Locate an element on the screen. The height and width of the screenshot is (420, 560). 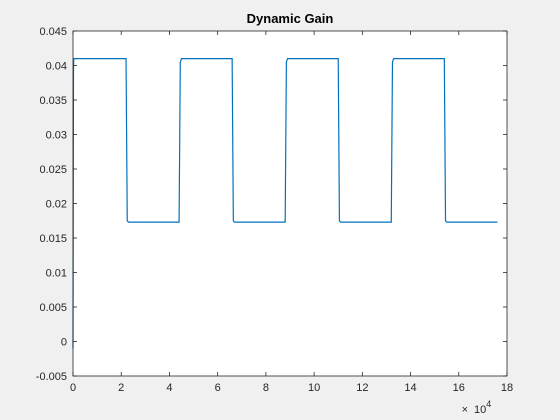
x-tick-label: 18 is located at coordinates (507, 388).